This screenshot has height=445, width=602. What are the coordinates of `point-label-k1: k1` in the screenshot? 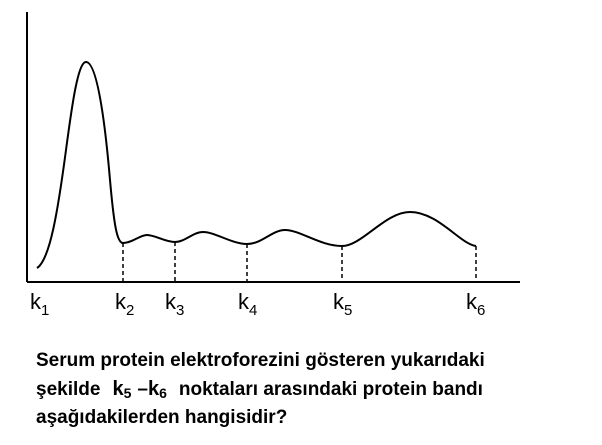 It's located at (39, 304).